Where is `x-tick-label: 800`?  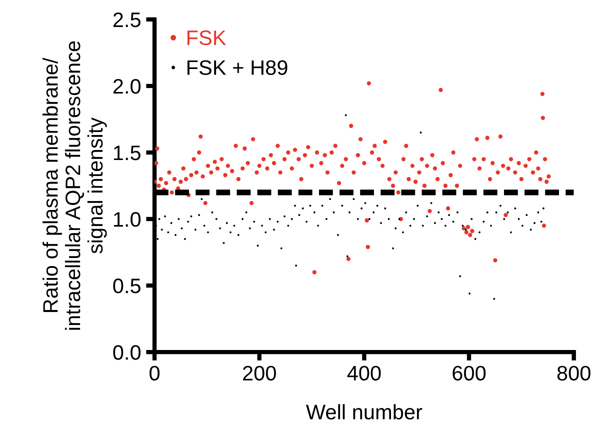 x-tick-label: 800 is located at coordinates (573, 373).